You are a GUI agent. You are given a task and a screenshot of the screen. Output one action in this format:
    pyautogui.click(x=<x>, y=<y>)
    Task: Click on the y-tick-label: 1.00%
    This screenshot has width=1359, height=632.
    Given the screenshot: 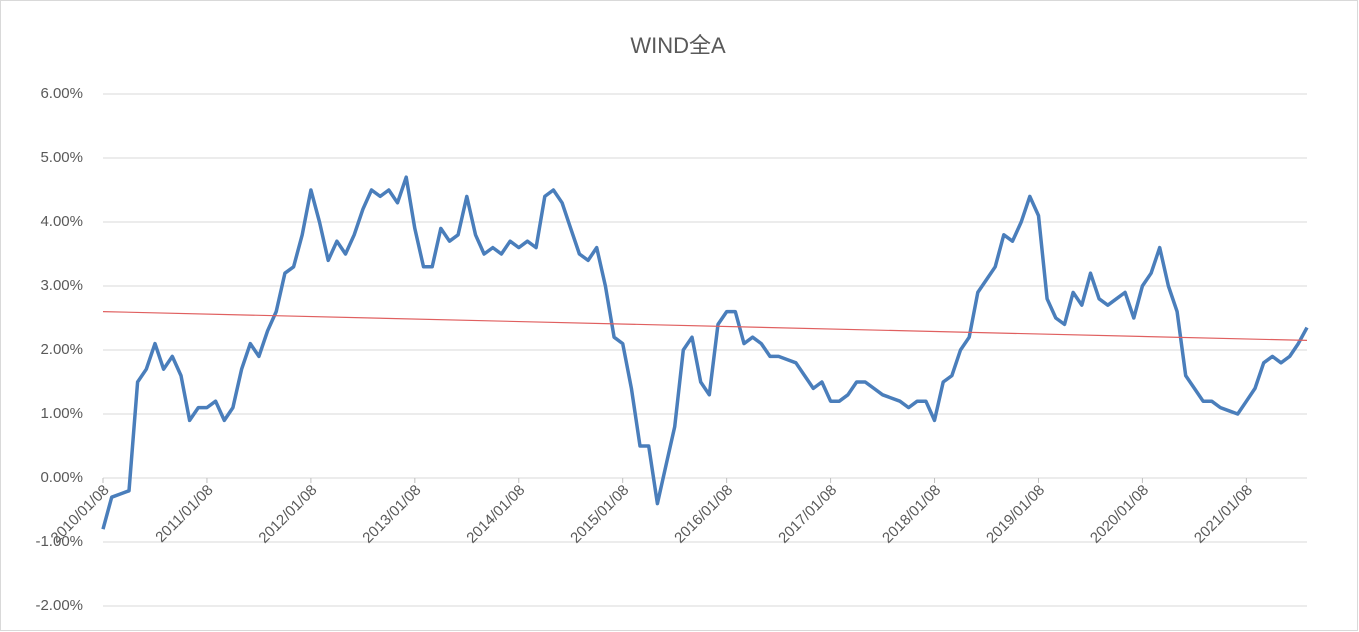 What is the action you would take?
    pyautogui.click(x=61, y=413)
    